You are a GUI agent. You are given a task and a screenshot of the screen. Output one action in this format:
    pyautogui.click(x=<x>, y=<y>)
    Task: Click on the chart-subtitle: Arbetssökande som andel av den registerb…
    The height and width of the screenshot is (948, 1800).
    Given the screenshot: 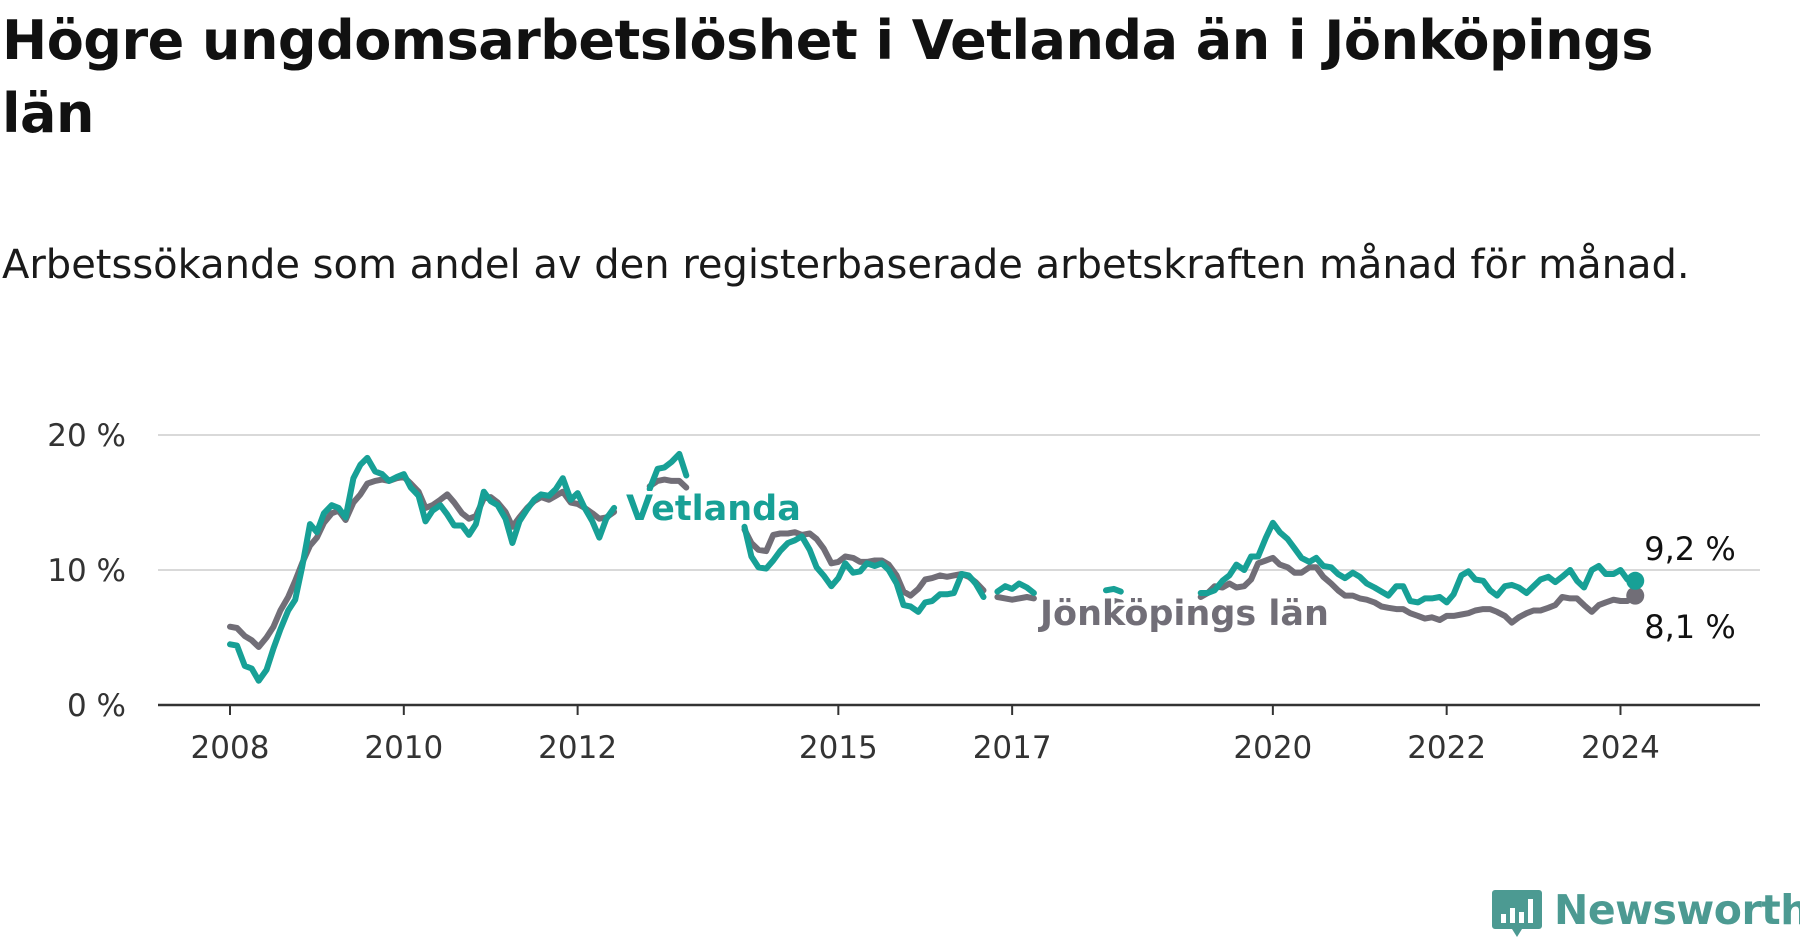 What is the action you would take?
    pyautogui.click(x=846, y=265)
    